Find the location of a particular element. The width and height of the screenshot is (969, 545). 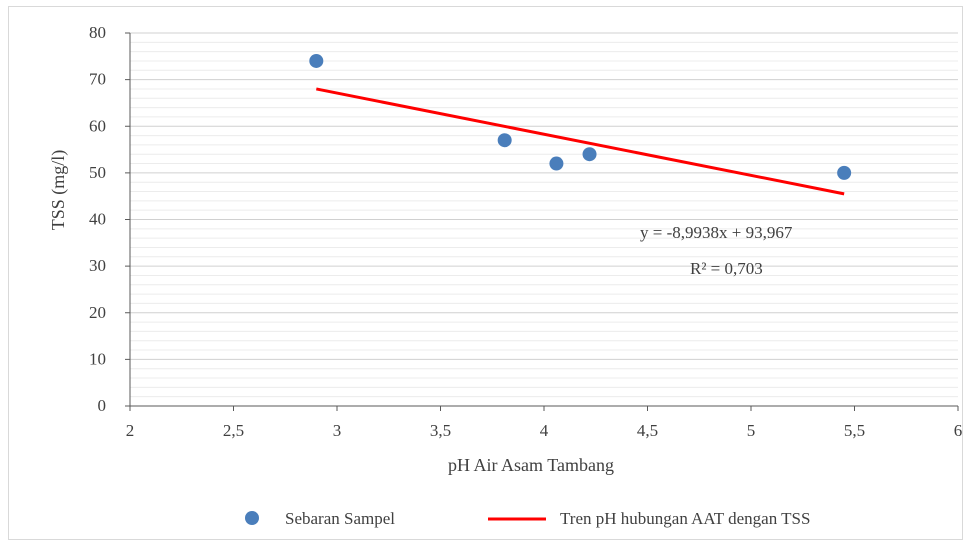

trend-equation: y = -8,9938x + 93,967 is located at coordinates (716, 232).